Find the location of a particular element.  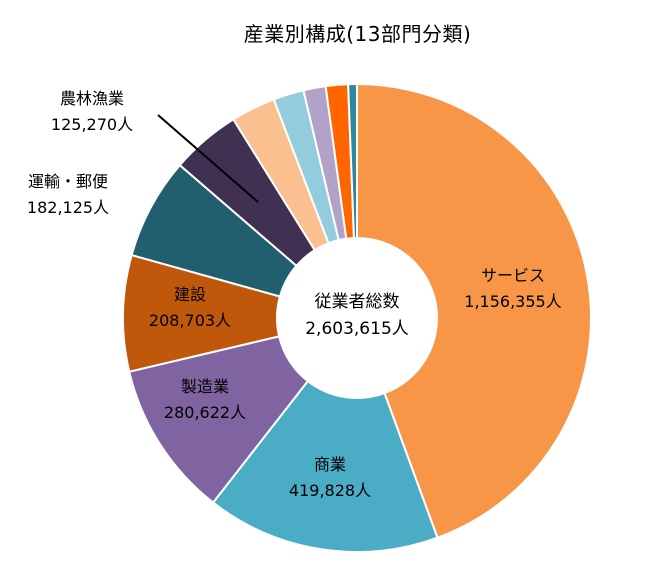

donut-hole is located at coordinates (357, 318).